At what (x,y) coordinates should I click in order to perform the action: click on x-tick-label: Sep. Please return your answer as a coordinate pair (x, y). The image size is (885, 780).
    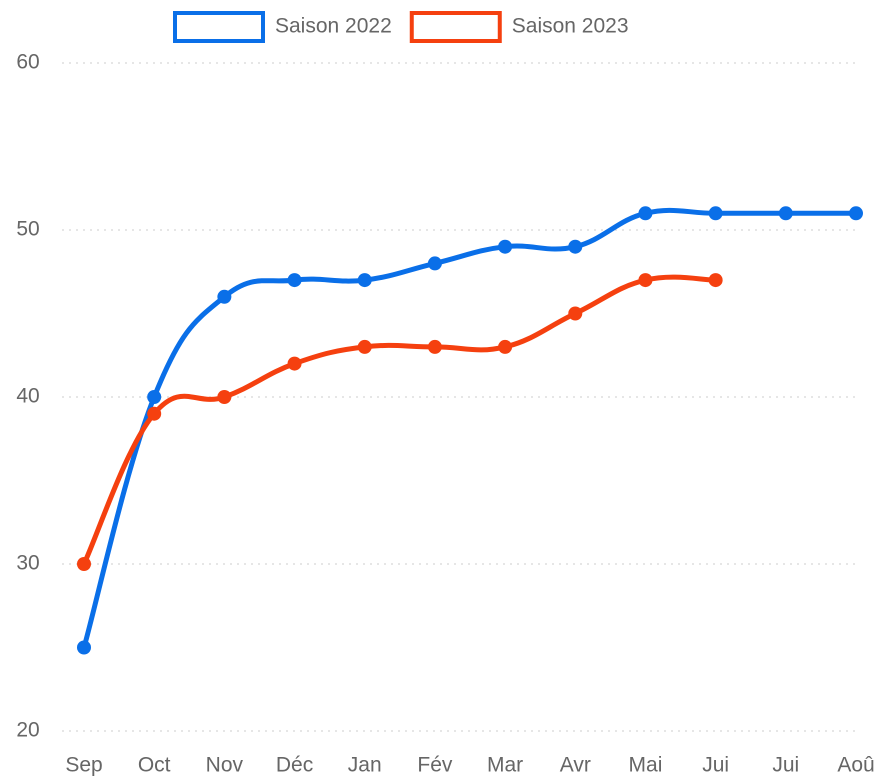
    Looking at the image, I should click on (83, 765).